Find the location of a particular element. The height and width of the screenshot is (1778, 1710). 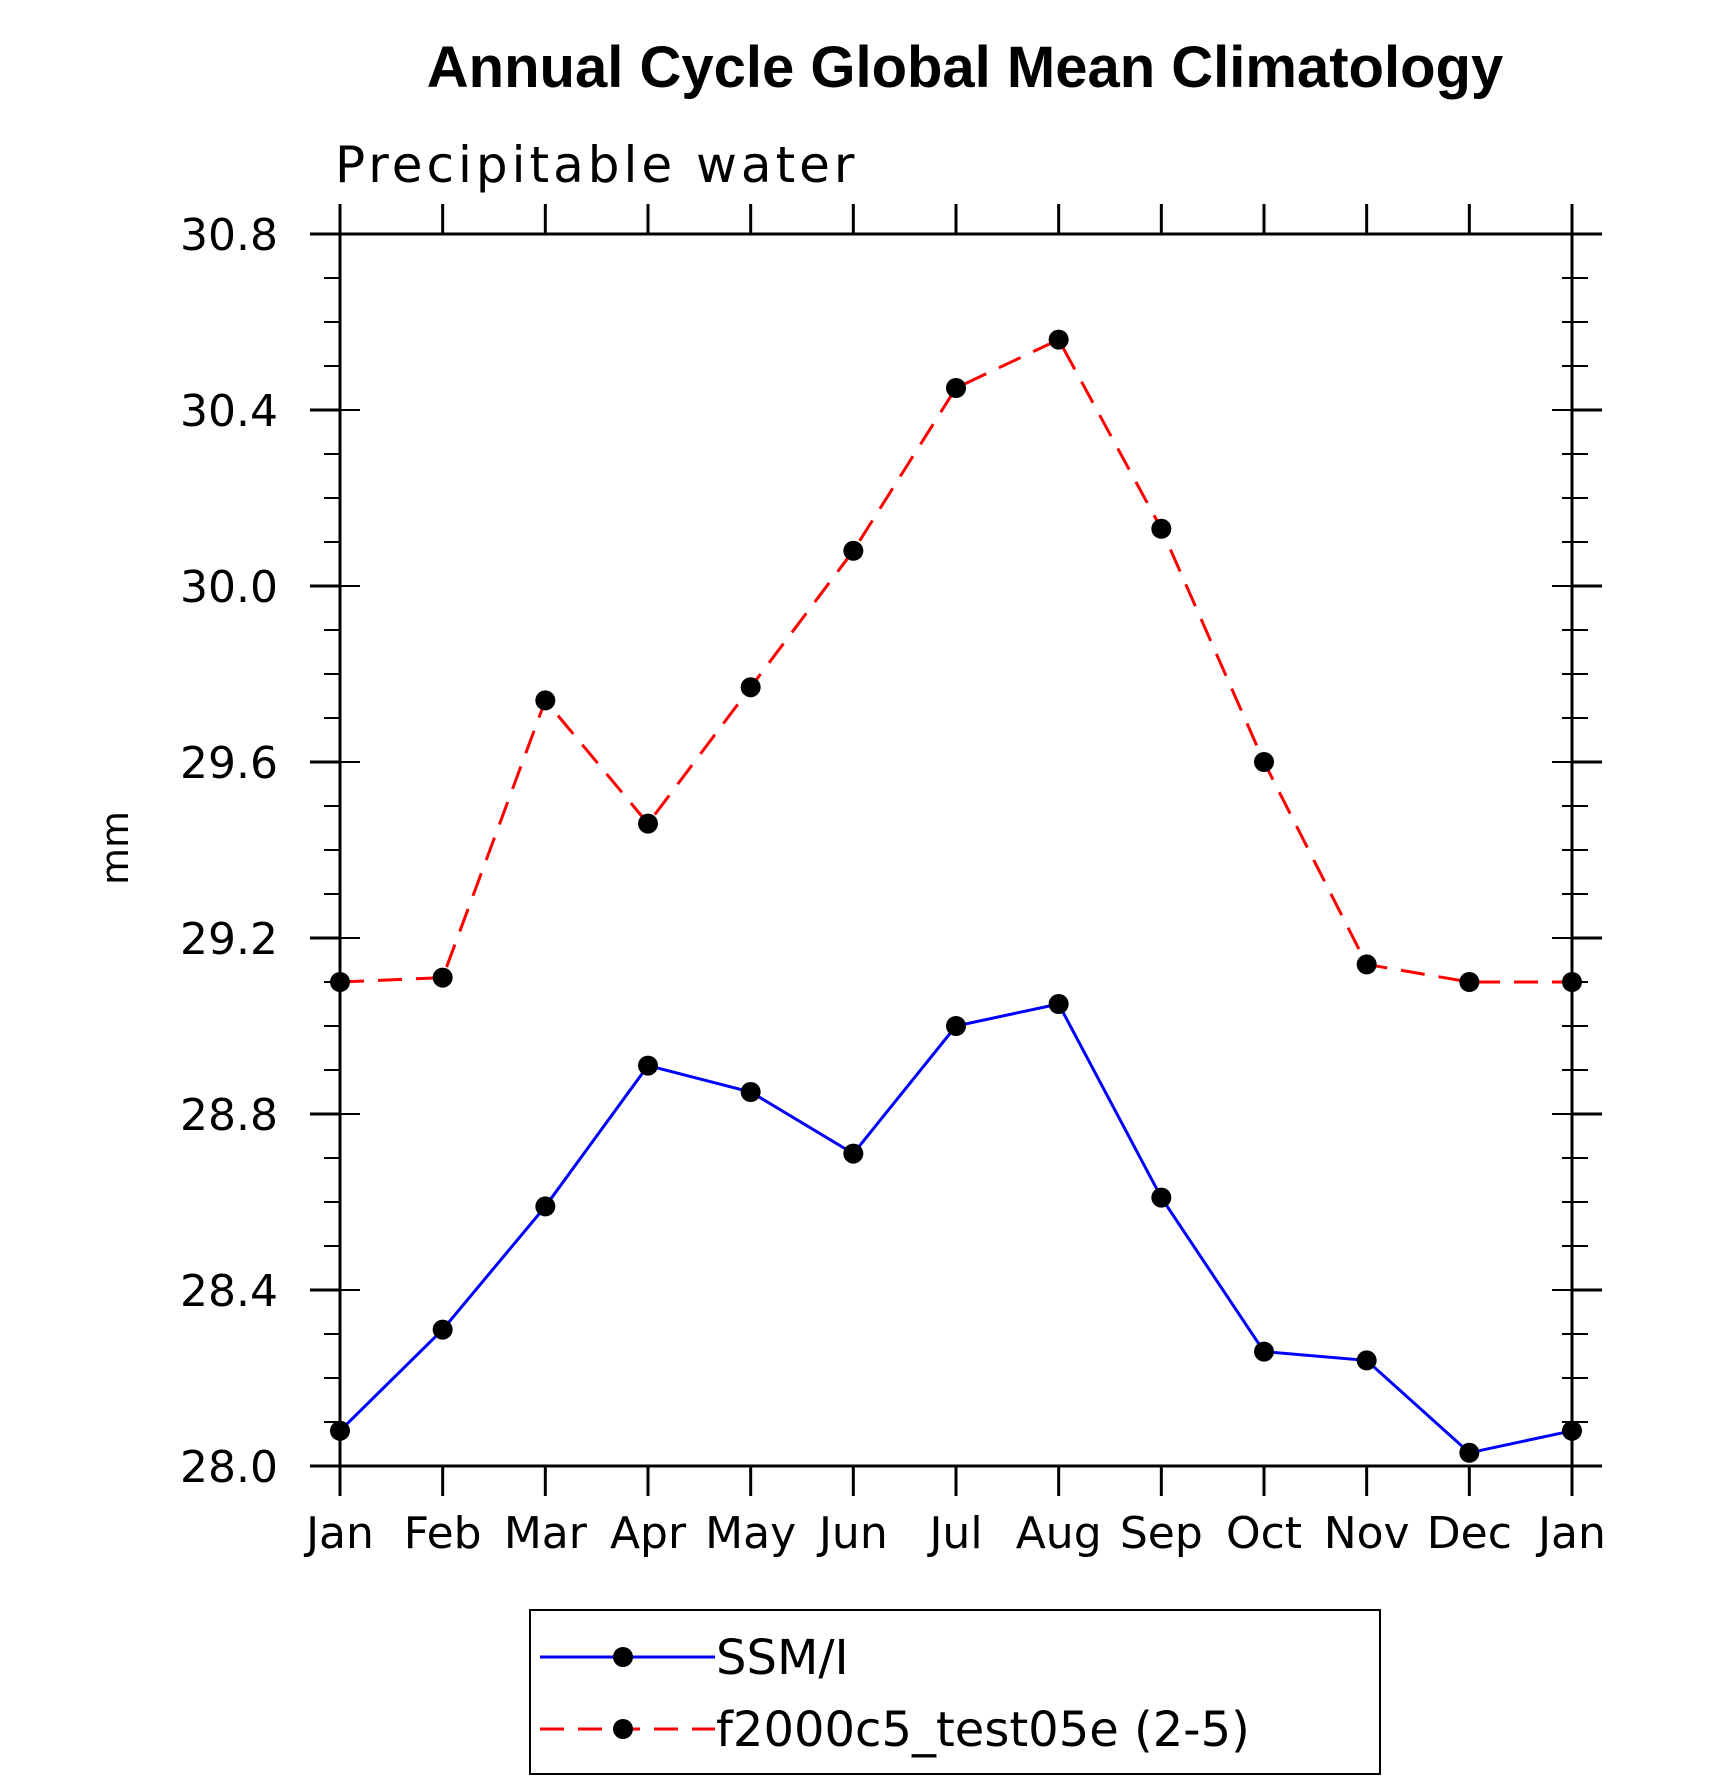

x-tick-label: Mar is located at coordinates (546, 1533).